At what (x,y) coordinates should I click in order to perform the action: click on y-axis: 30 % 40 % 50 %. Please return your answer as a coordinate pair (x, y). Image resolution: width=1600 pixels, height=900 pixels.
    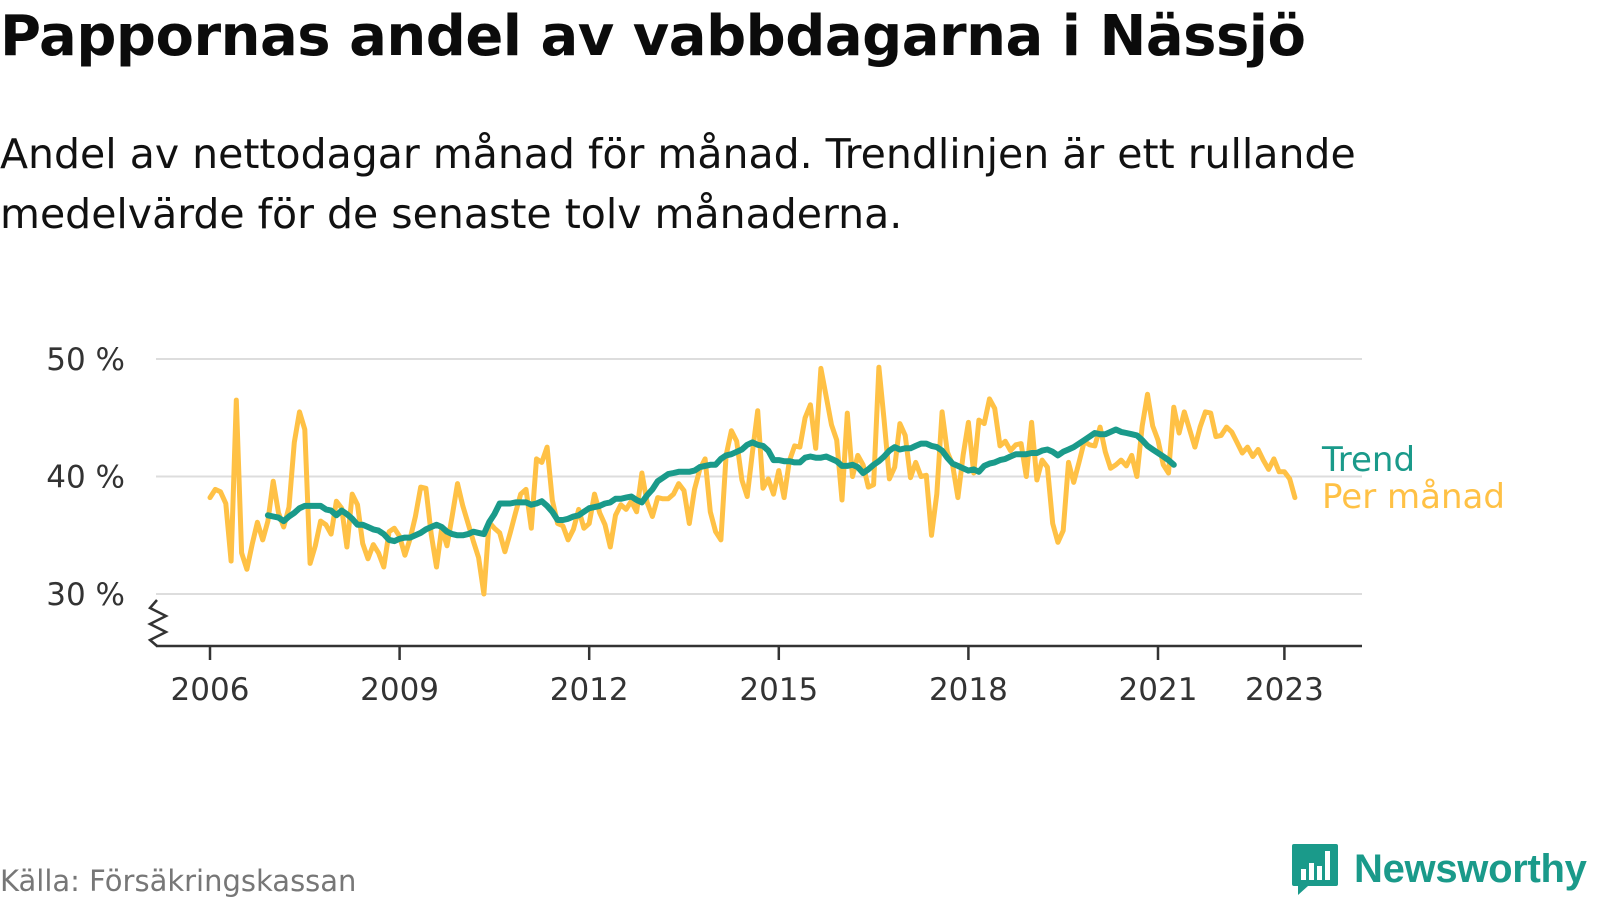
    Looking at the image, I should click on (85, 477).